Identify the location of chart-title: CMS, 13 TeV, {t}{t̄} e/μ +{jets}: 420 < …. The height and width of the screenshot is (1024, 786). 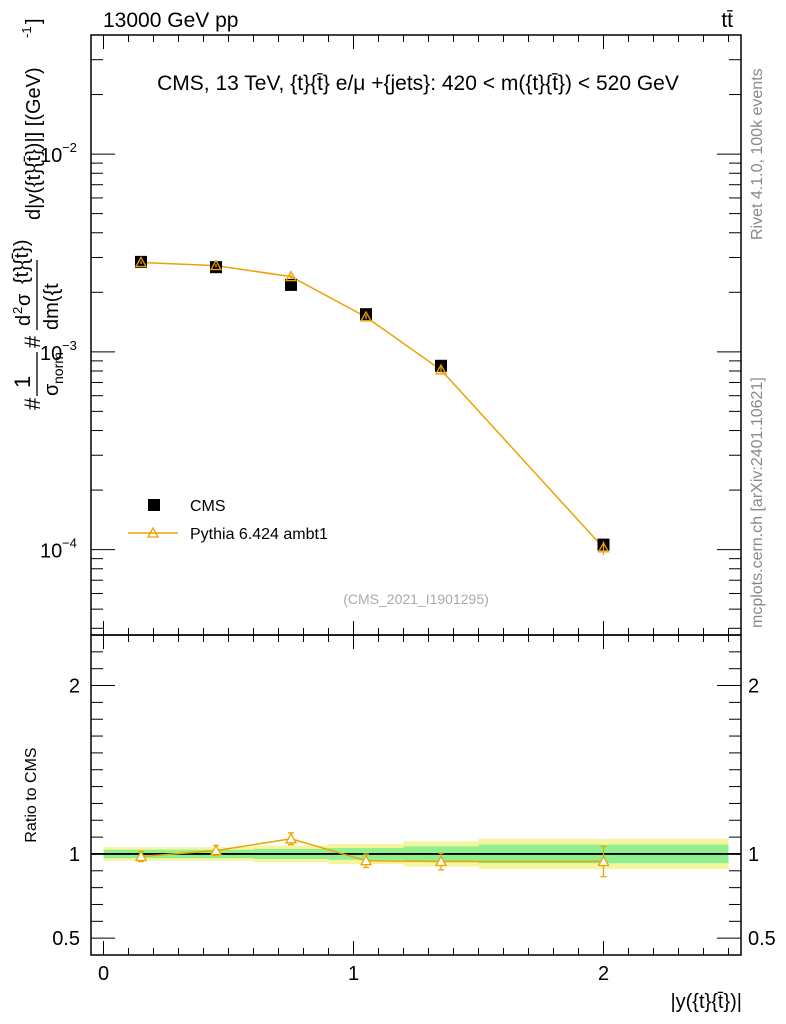
(418, 83).